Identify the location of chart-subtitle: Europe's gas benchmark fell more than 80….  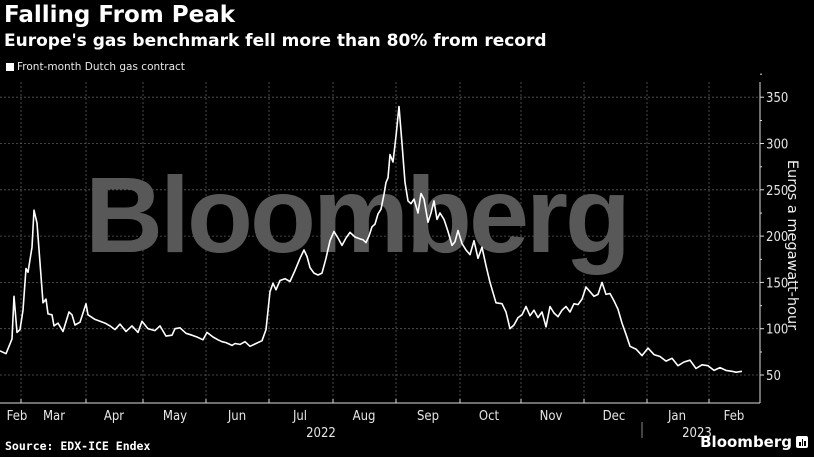
(275, 41).